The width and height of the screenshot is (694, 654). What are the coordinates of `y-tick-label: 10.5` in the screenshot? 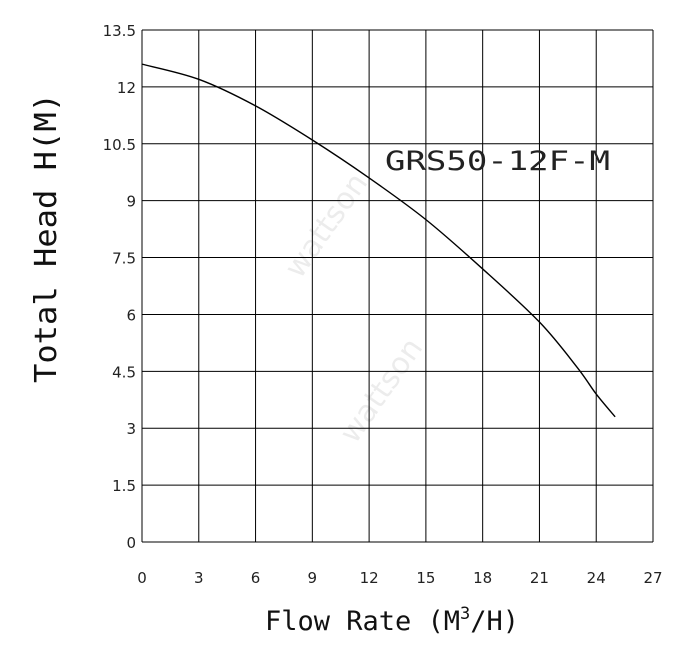 It's located at (119, 145).